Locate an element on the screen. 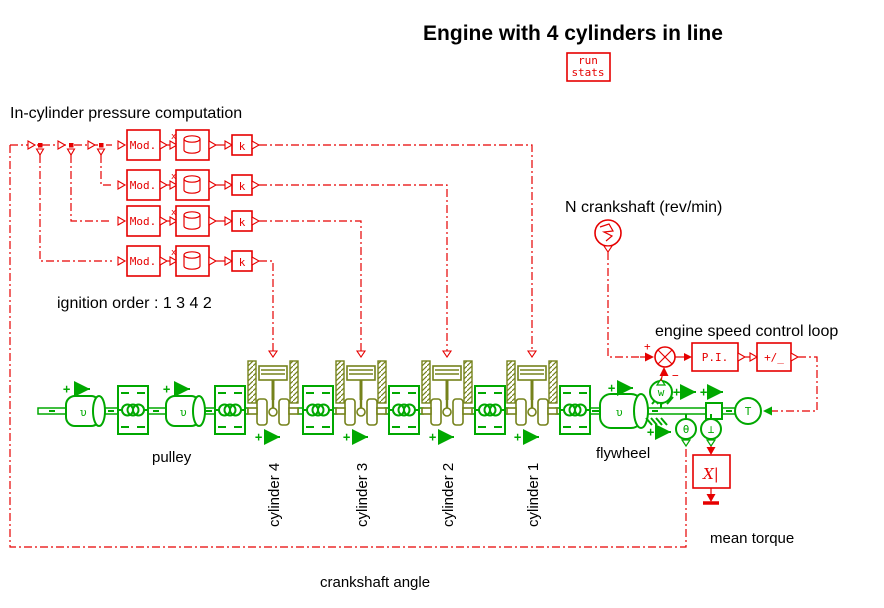 The image size is (884, 608). speed-sensor-label: w is located at coordinates (661, 392).